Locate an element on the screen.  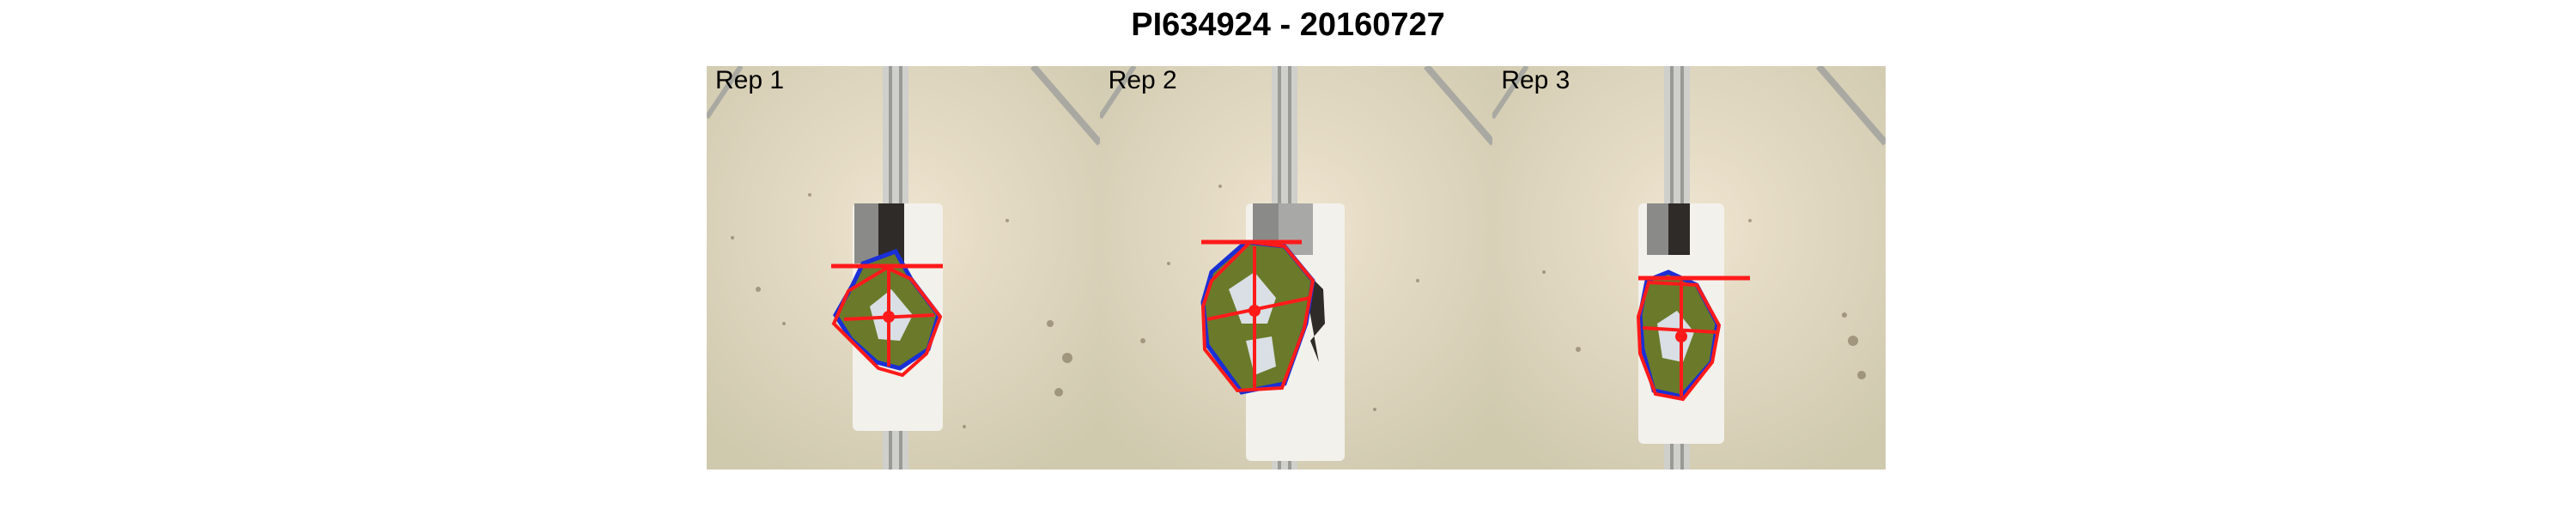
rep-3-image is located at coordinates (1689, 268).